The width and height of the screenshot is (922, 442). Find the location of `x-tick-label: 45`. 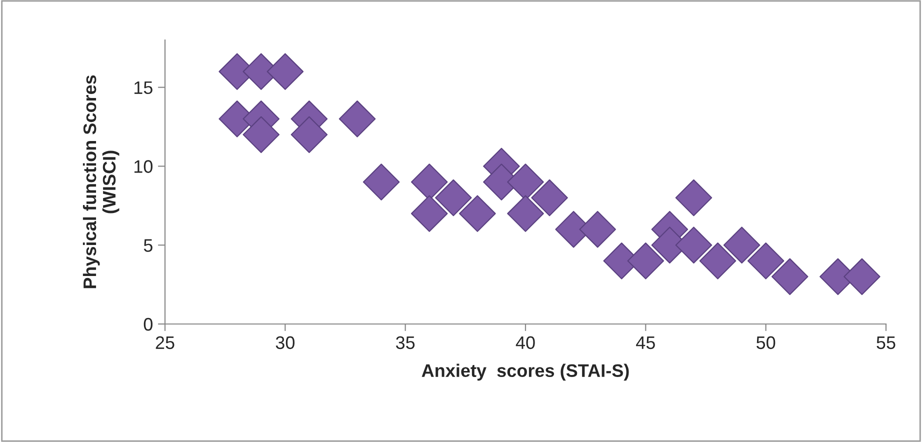

x-tick-label: 45 is located at coordinates (645, 343).